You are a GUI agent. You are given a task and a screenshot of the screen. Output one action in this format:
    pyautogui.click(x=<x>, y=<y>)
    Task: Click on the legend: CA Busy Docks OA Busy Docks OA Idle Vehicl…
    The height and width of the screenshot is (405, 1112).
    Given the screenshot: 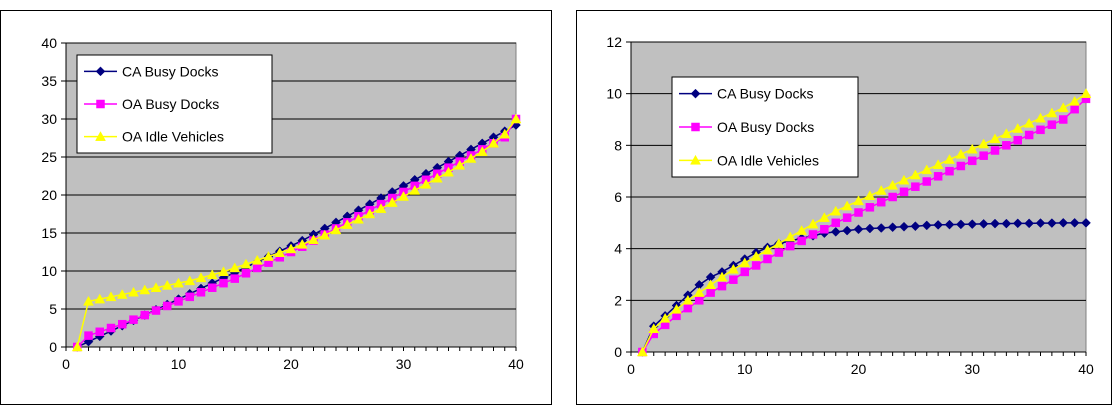 What is the action you would take?
    pyautogui.click(x=765, y=127)
    